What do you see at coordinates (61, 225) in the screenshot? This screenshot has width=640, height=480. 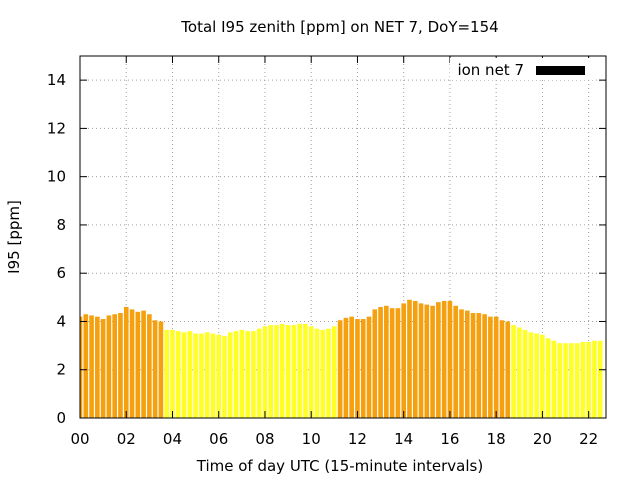 I see `y-tick-label: 8` at bounding box center [61, 225].